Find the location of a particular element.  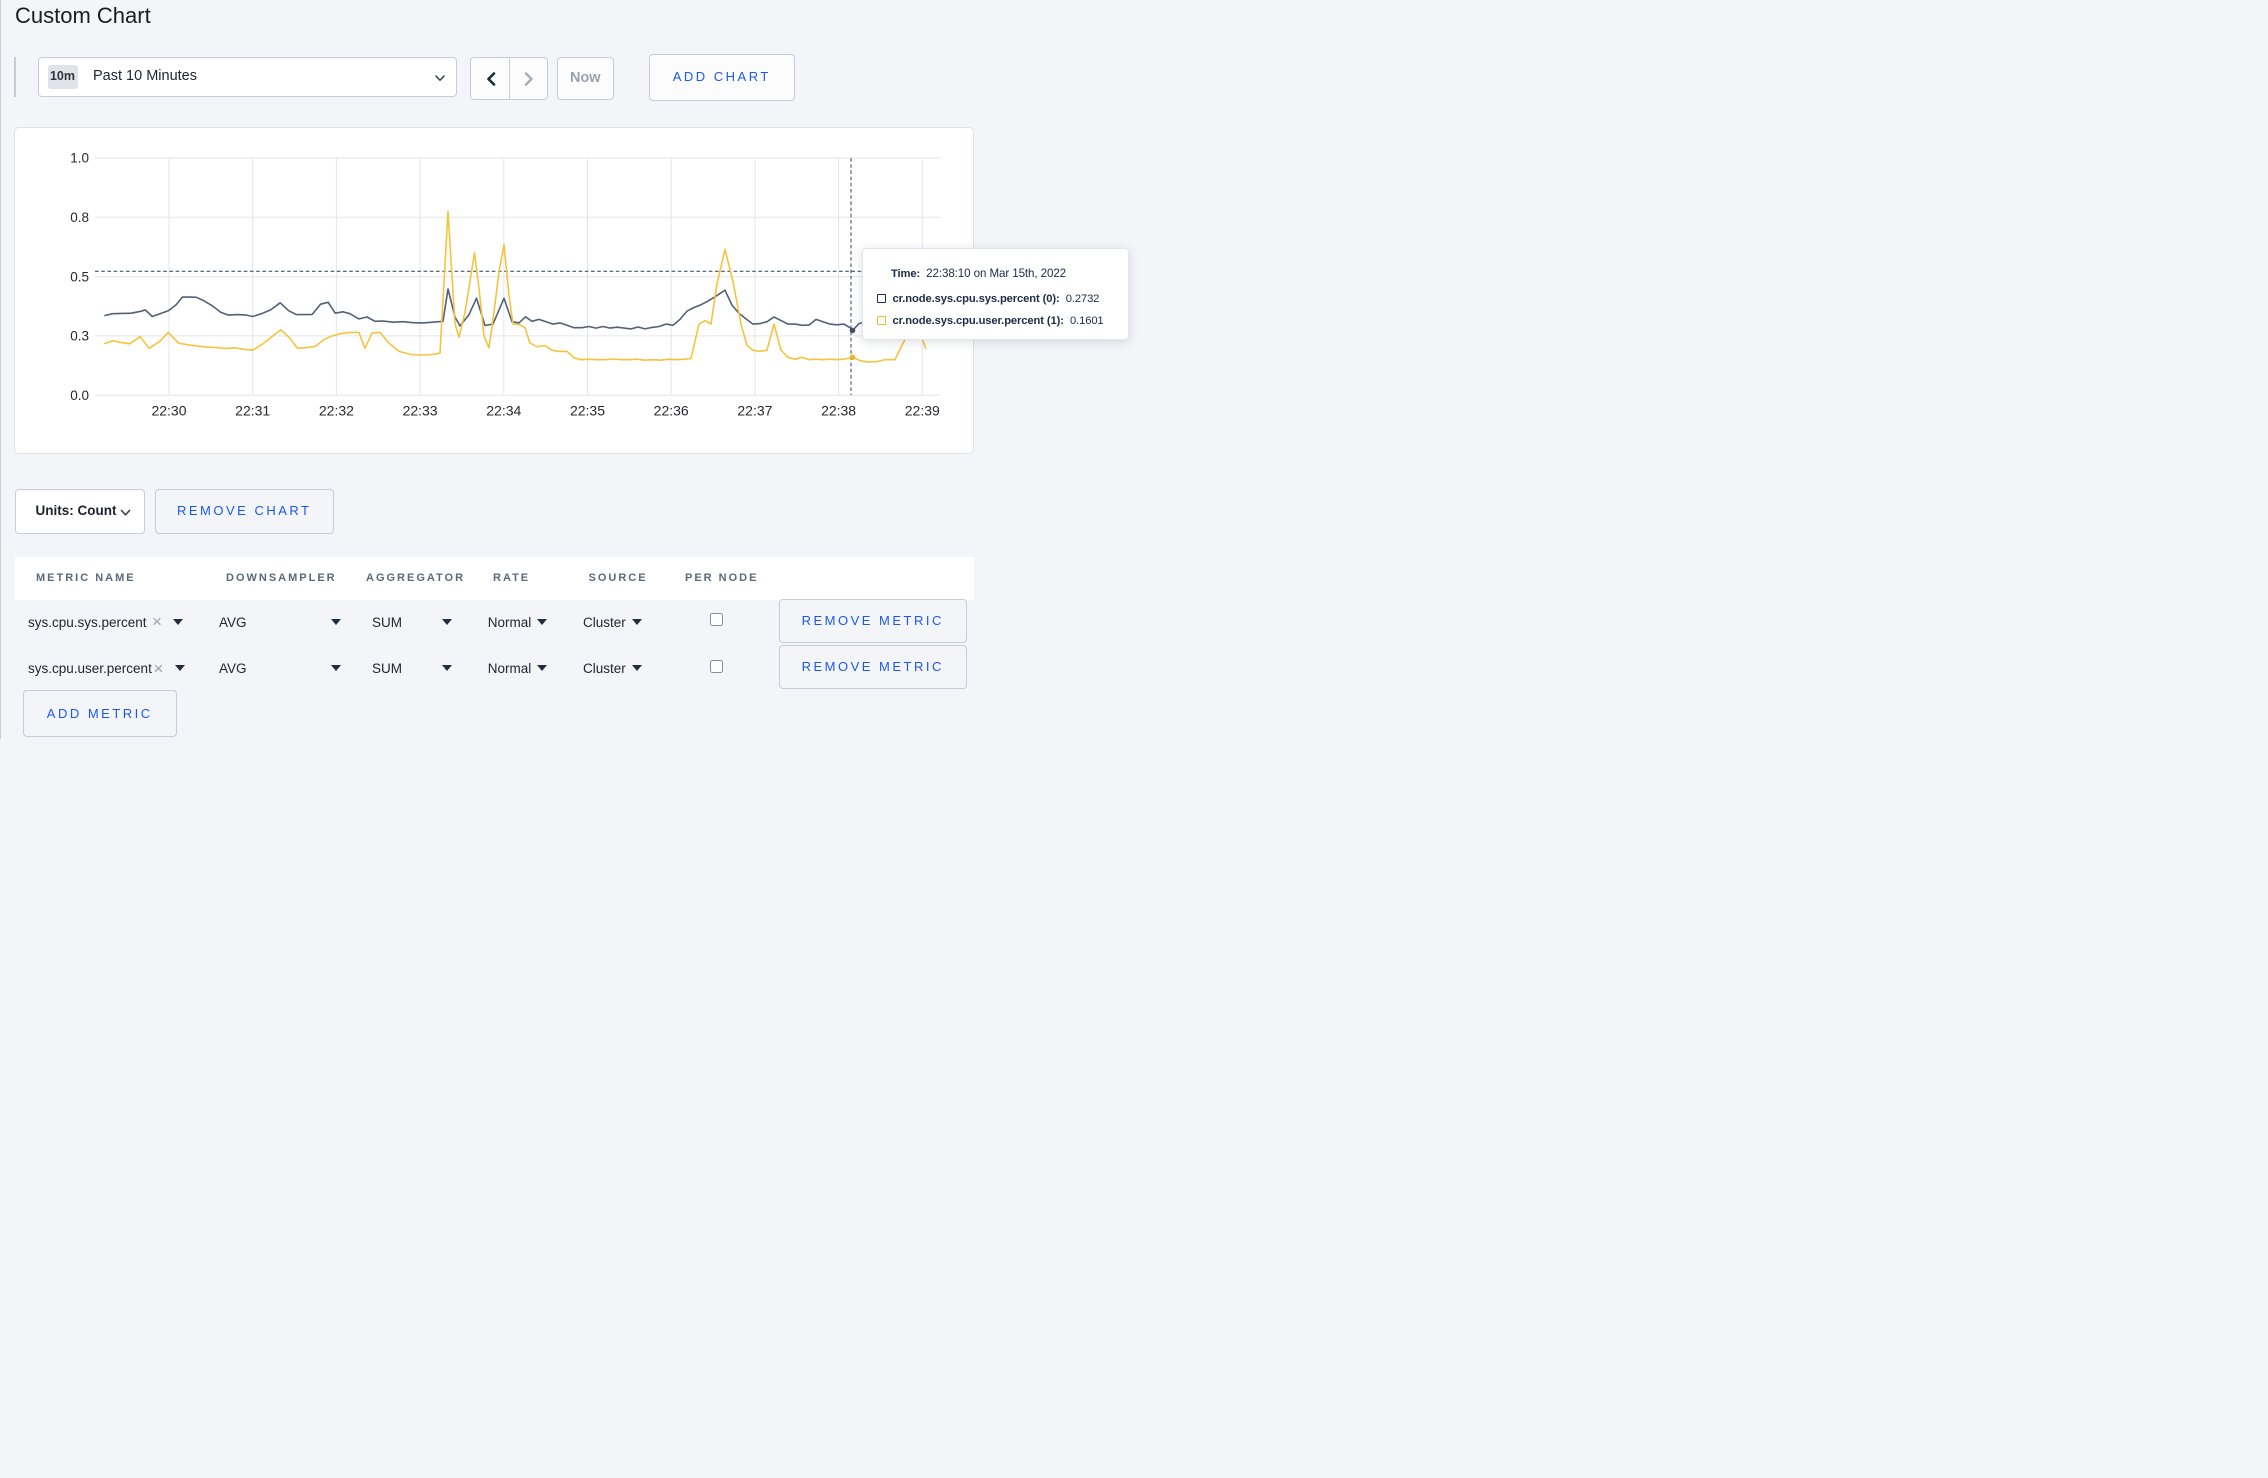

svg-text: 0.5 is located at coordinates (79, 276).